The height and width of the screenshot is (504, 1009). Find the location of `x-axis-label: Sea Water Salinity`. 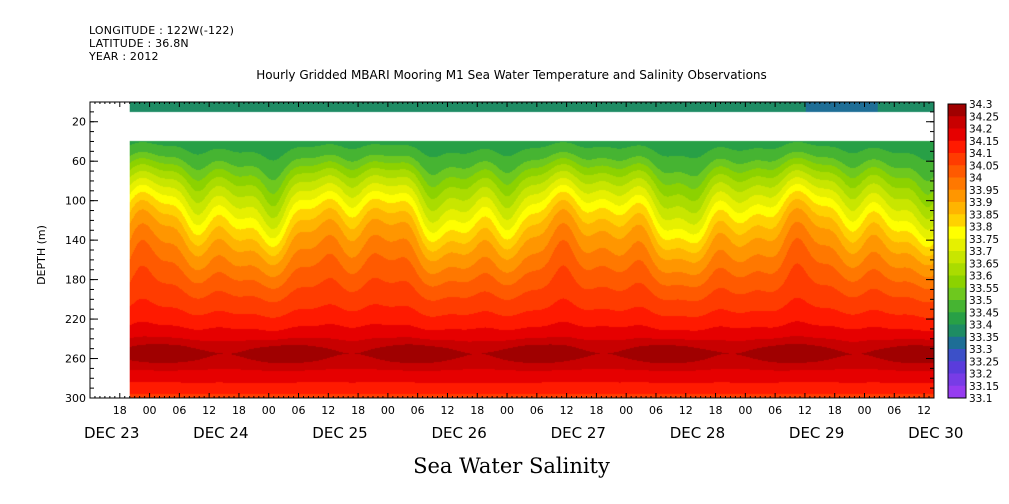

x-axis-label: Sea Water Salinity is located at coordinates (511, 466).